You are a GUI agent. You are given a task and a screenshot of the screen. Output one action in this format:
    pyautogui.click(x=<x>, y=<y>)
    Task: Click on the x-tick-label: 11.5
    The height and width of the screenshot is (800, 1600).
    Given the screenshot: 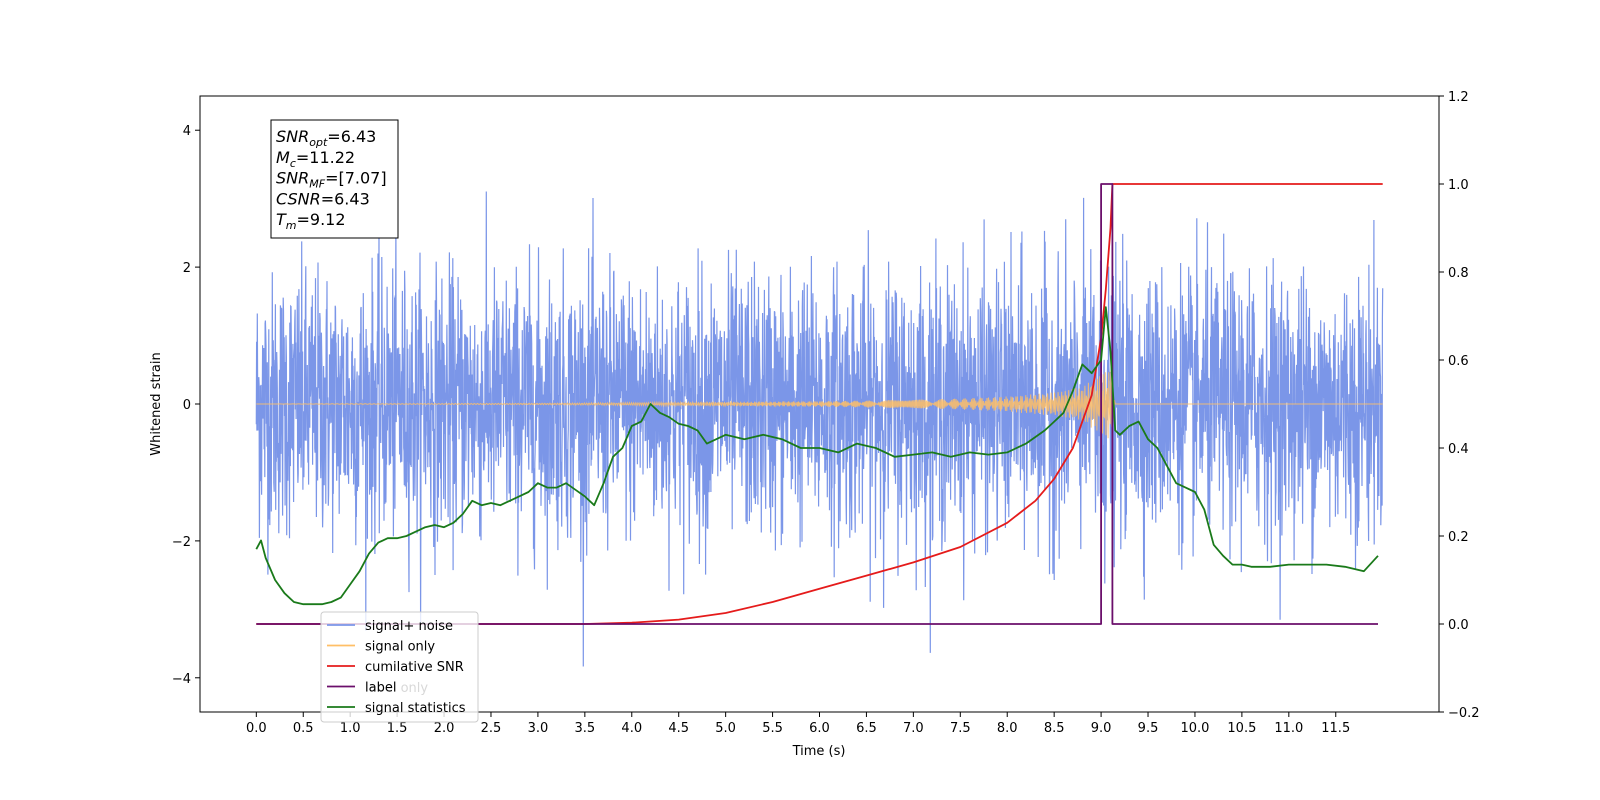 What is the action you would take?
    pyautogui.click(x=1335, y=728)
    